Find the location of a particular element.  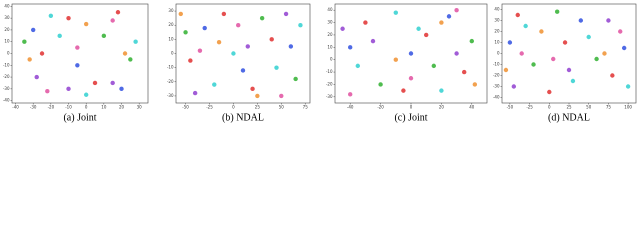

x-tick-label: 75 is located at coordinates (306, 107).